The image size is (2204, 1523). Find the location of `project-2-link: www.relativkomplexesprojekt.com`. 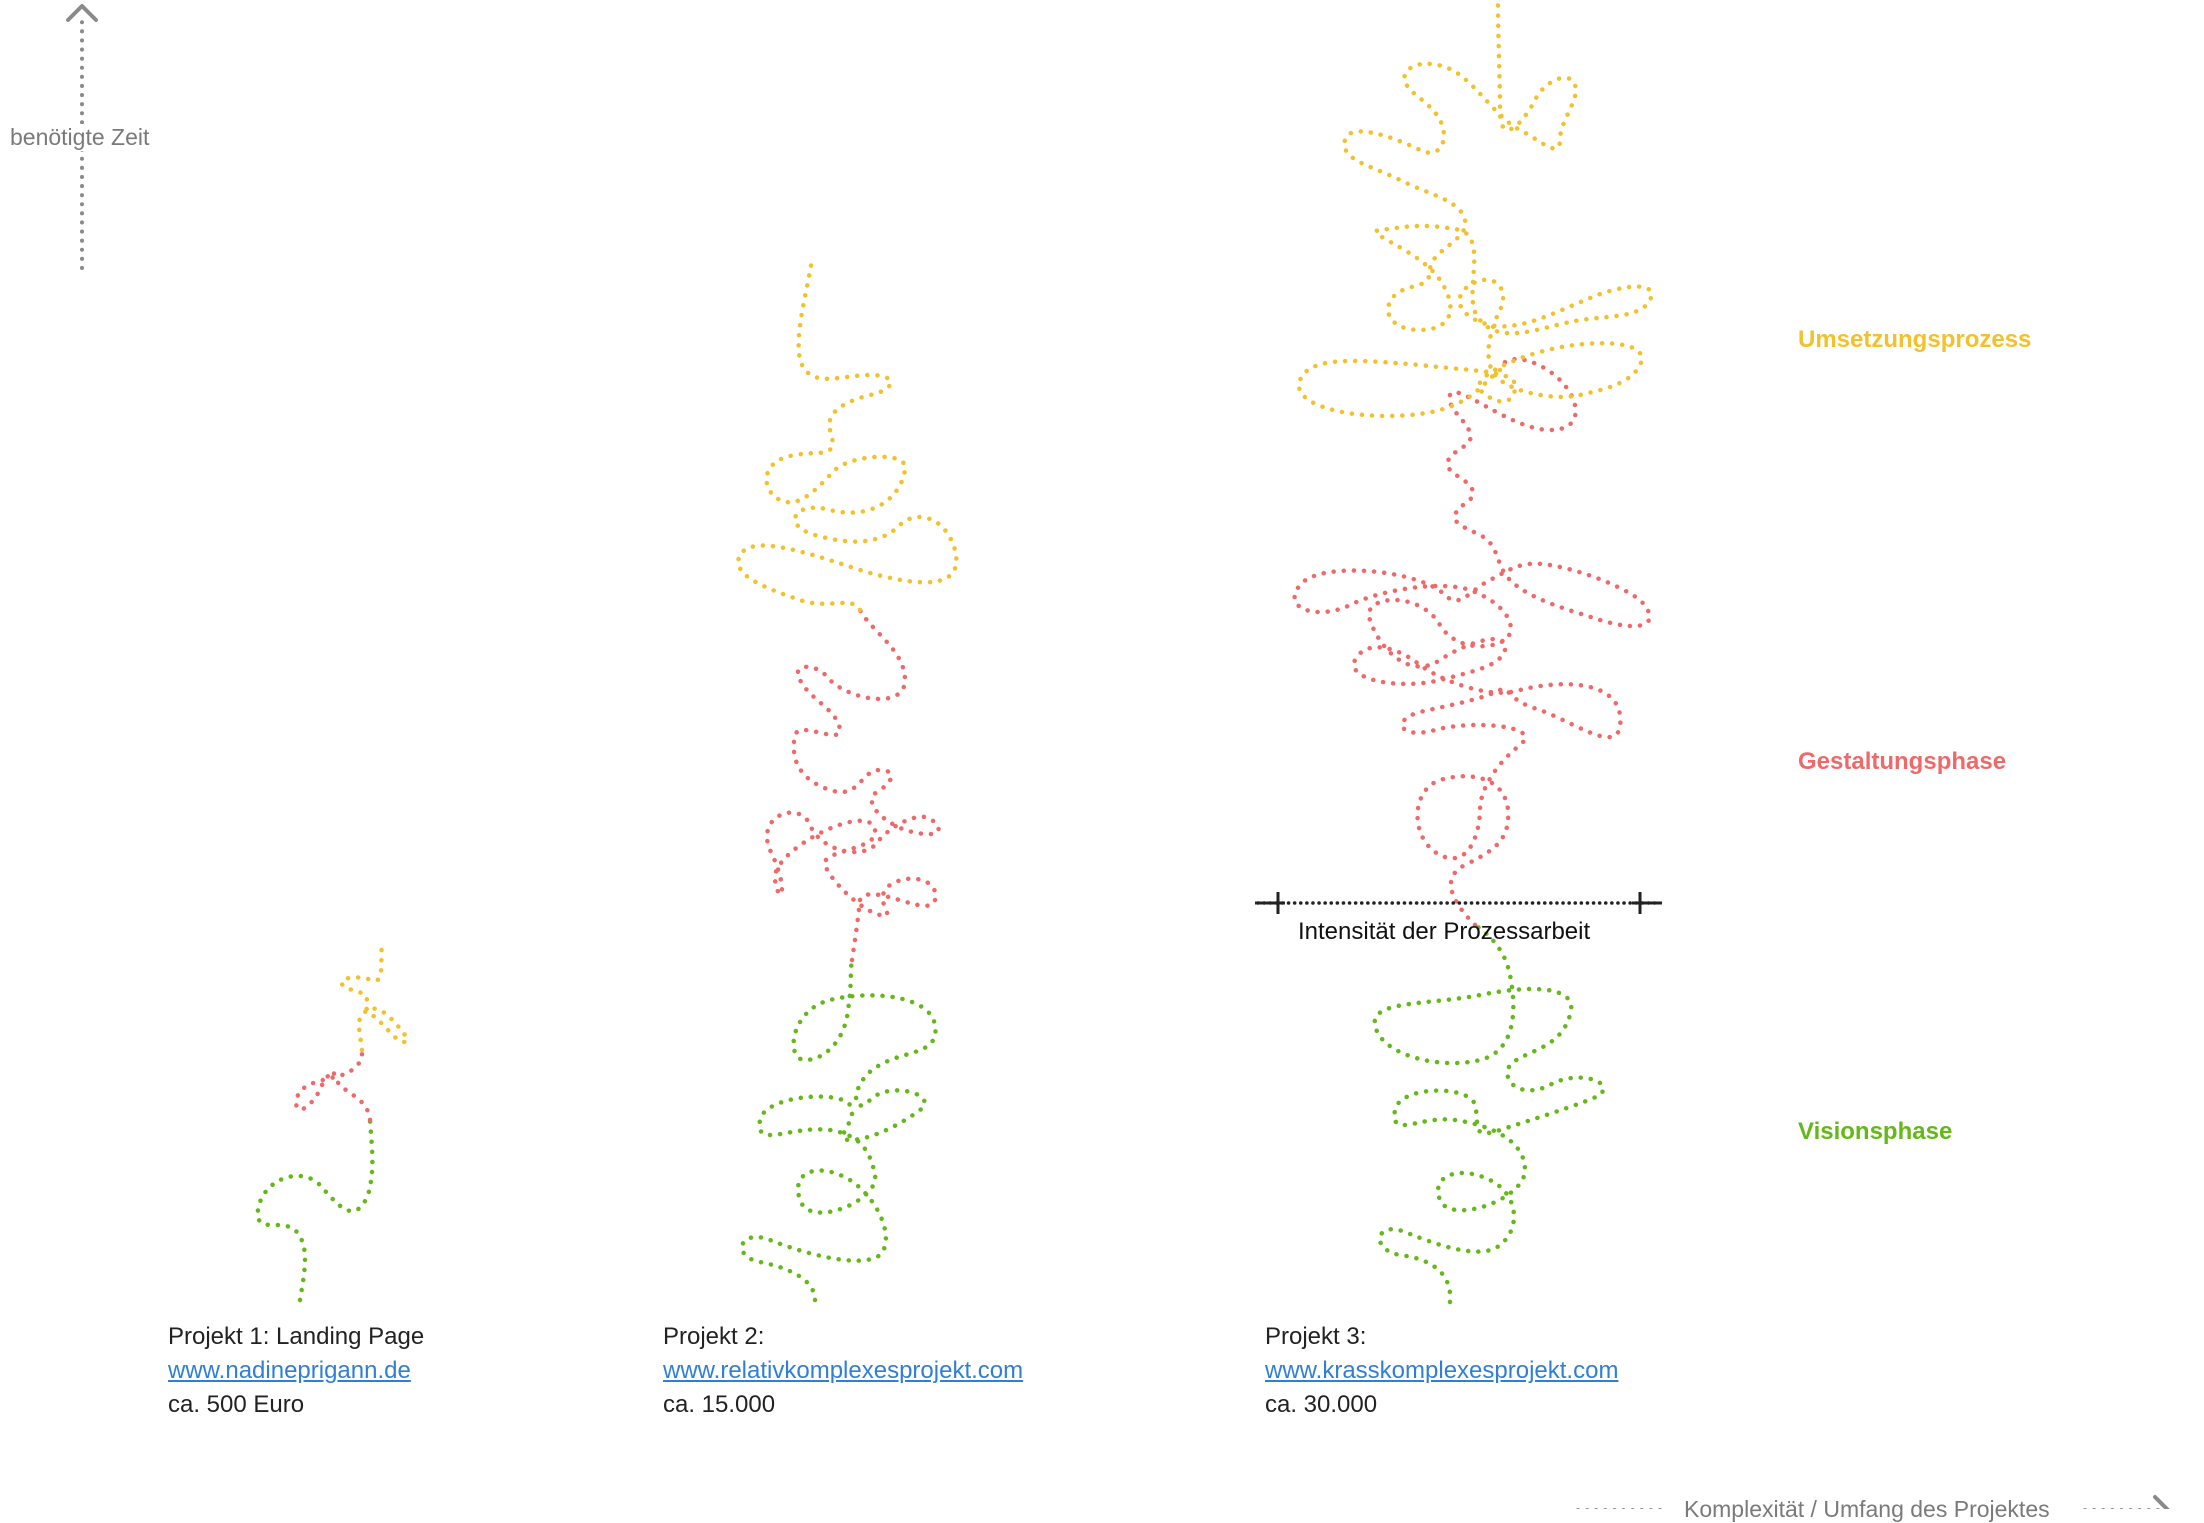

project-2-link: www.relativkomplexesprojekt.com is located at coordinates (843, 1370).